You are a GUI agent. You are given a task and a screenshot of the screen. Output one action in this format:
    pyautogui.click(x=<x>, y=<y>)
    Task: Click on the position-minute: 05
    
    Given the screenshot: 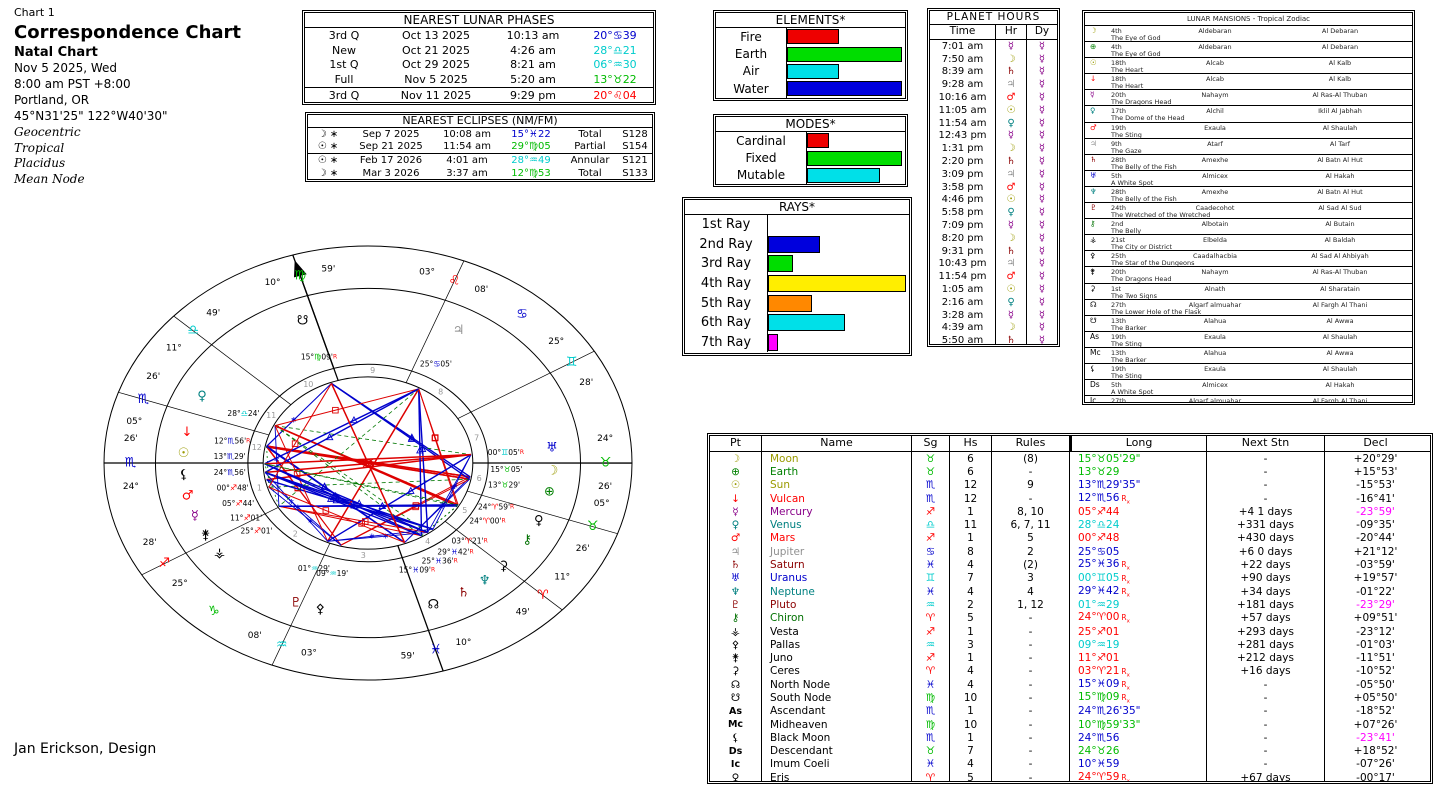 What is the action you would take?
    pyautogui.click(x=544, y=147)
    